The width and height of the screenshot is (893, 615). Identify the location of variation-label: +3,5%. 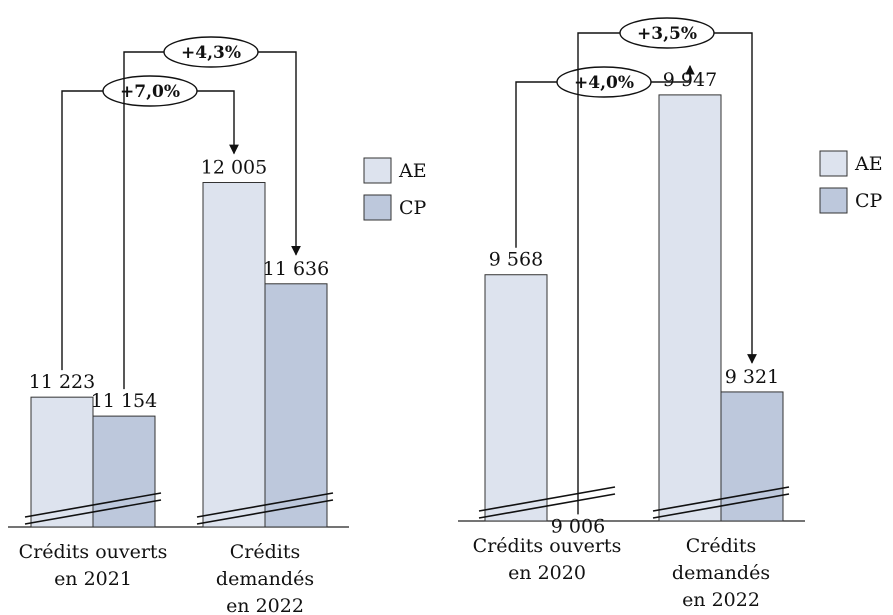
(667, 34).